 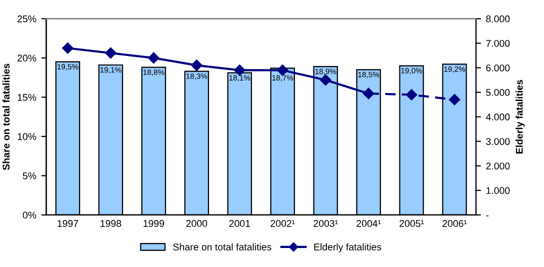 I want to click on y2-tick-label: 4.000, so click(x=498, y=117).